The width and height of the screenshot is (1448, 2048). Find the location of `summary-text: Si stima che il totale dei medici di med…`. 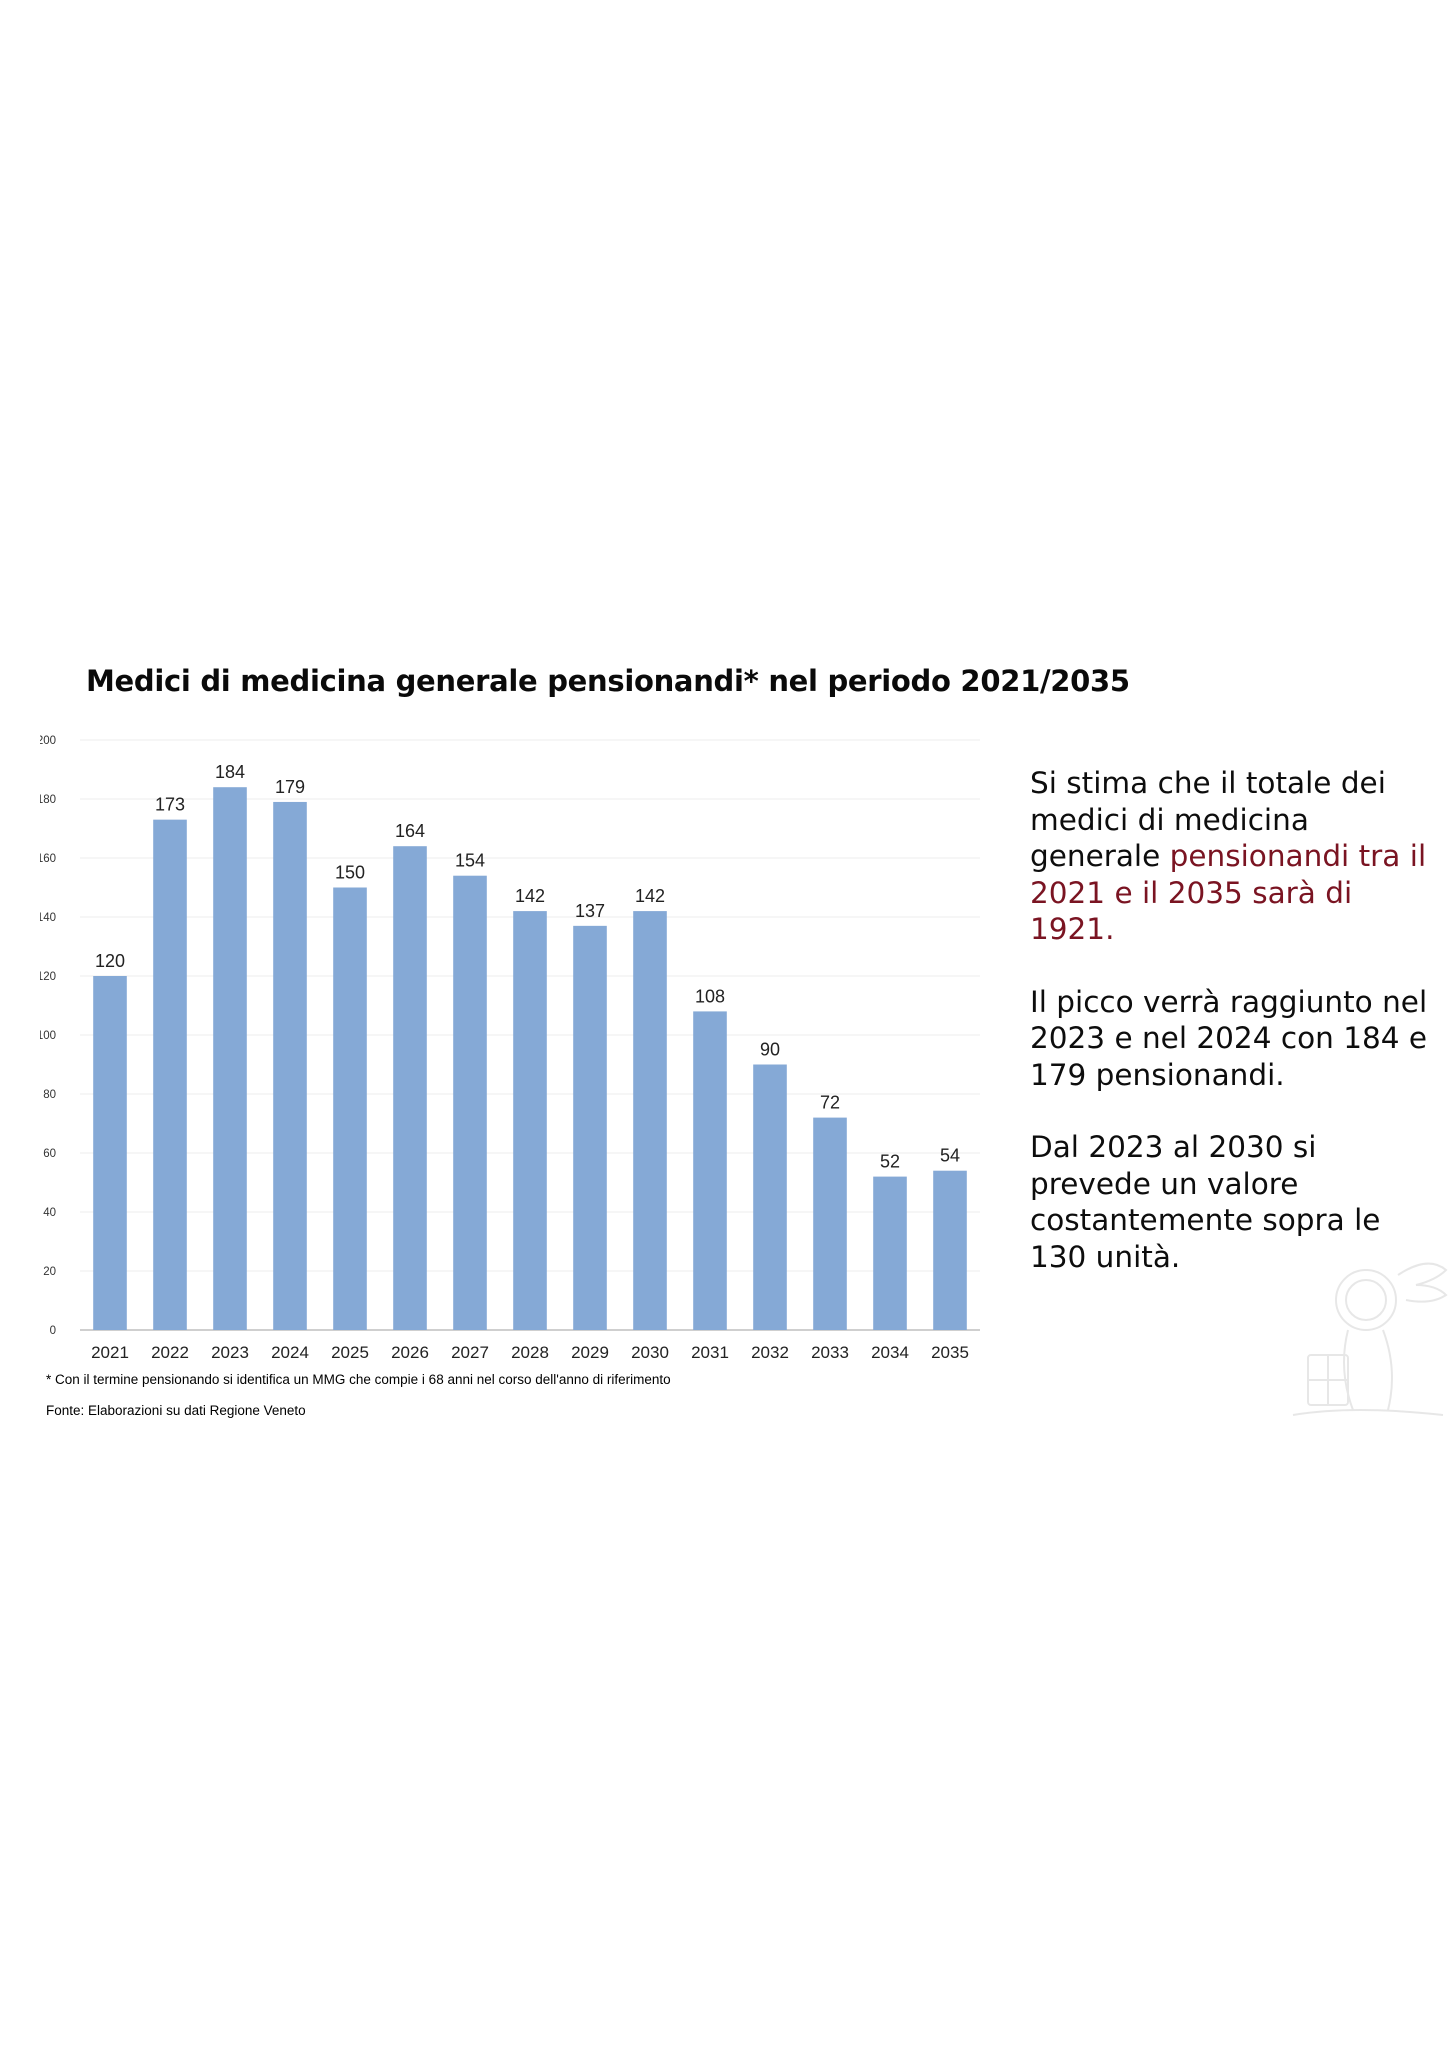

summary-text: Si stima che il totale dei medici di med… is located at coordinates (1230, 1038).